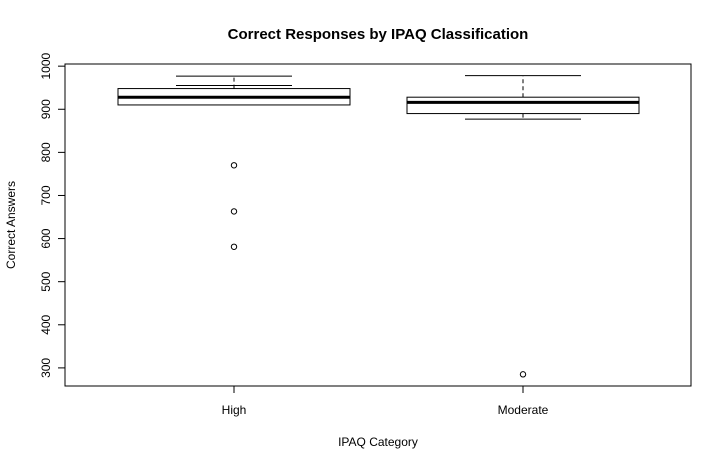  What do you see at coordinates (46, 238) in the screenshot?
I see `y-tick-label: 600` at bounding box center [46, 238].